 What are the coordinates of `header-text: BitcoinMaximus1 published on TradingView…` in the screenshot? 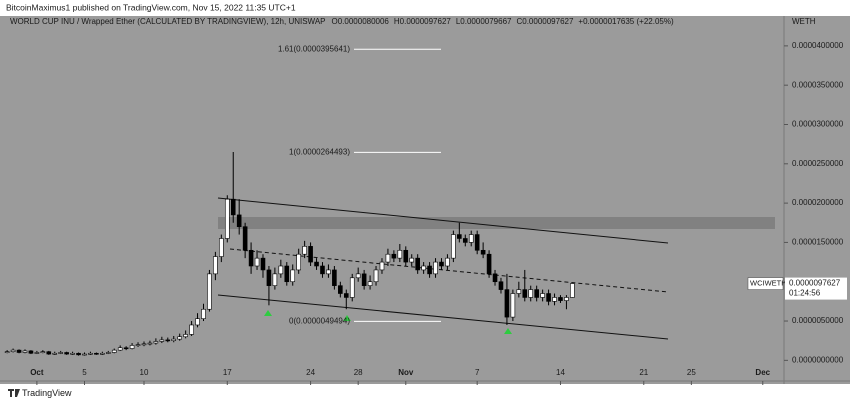 It's located at (151, 7).